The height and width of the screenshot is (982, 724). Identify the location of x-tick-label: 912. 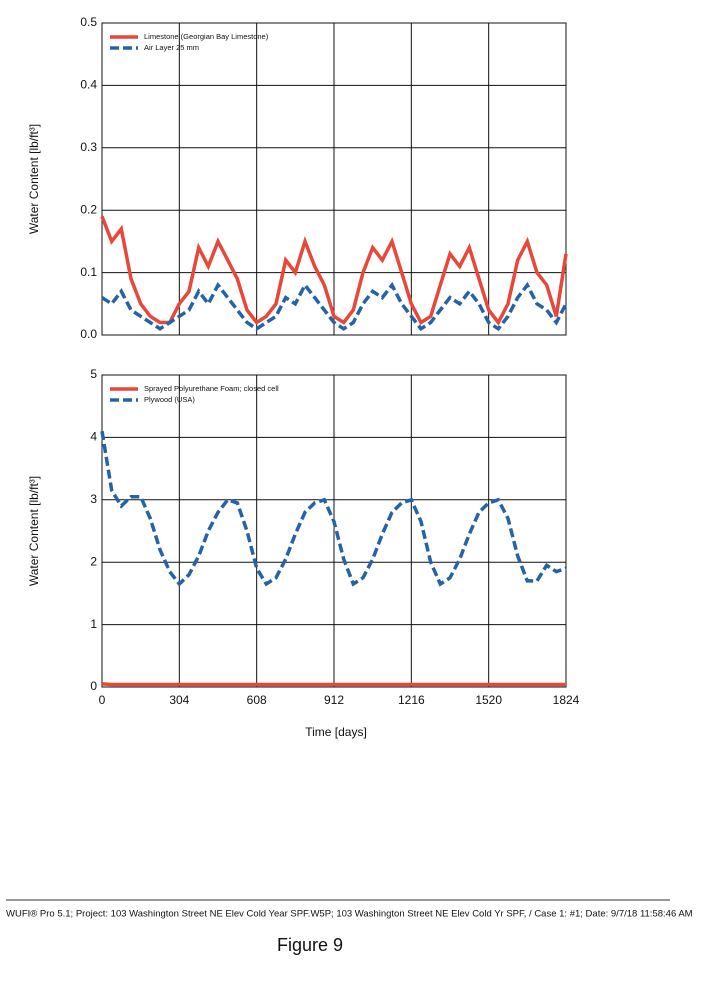
(334, 700).